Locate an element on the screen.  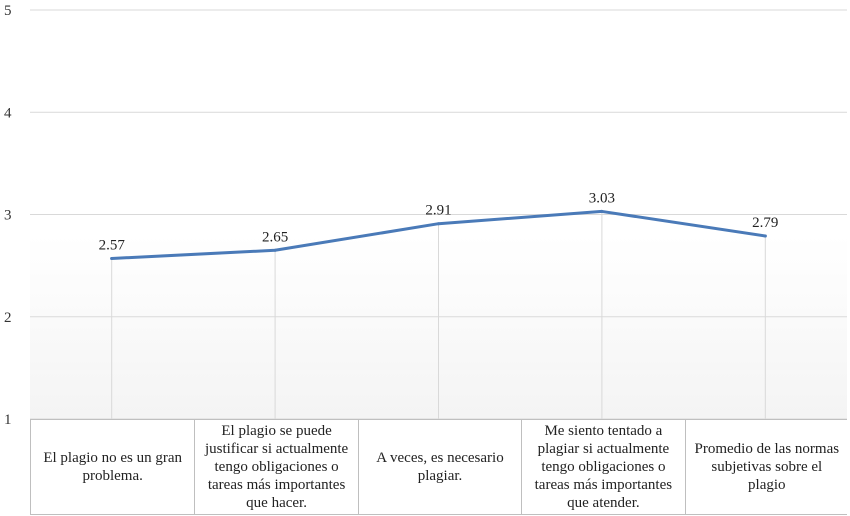
data-label: 2.57 is located at coordinates (112, 245).